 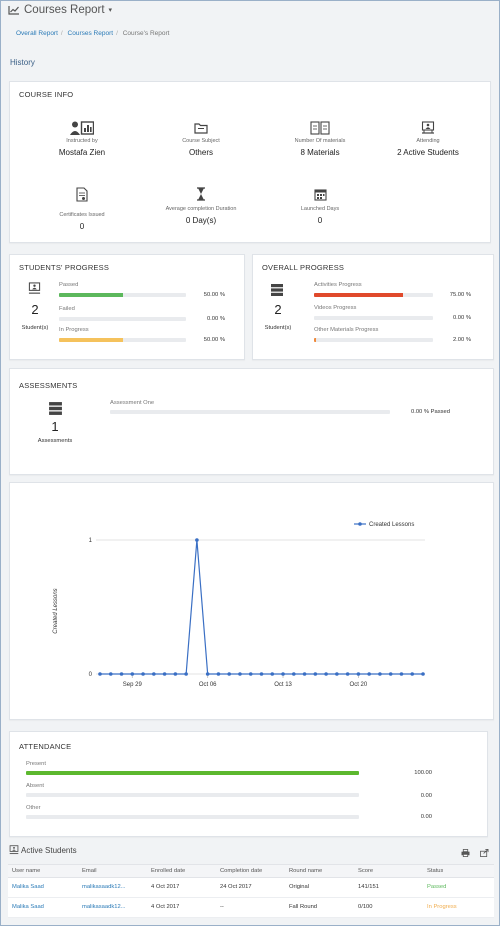 I want to click on attendance-label: Other, so click(x=33, y=808).